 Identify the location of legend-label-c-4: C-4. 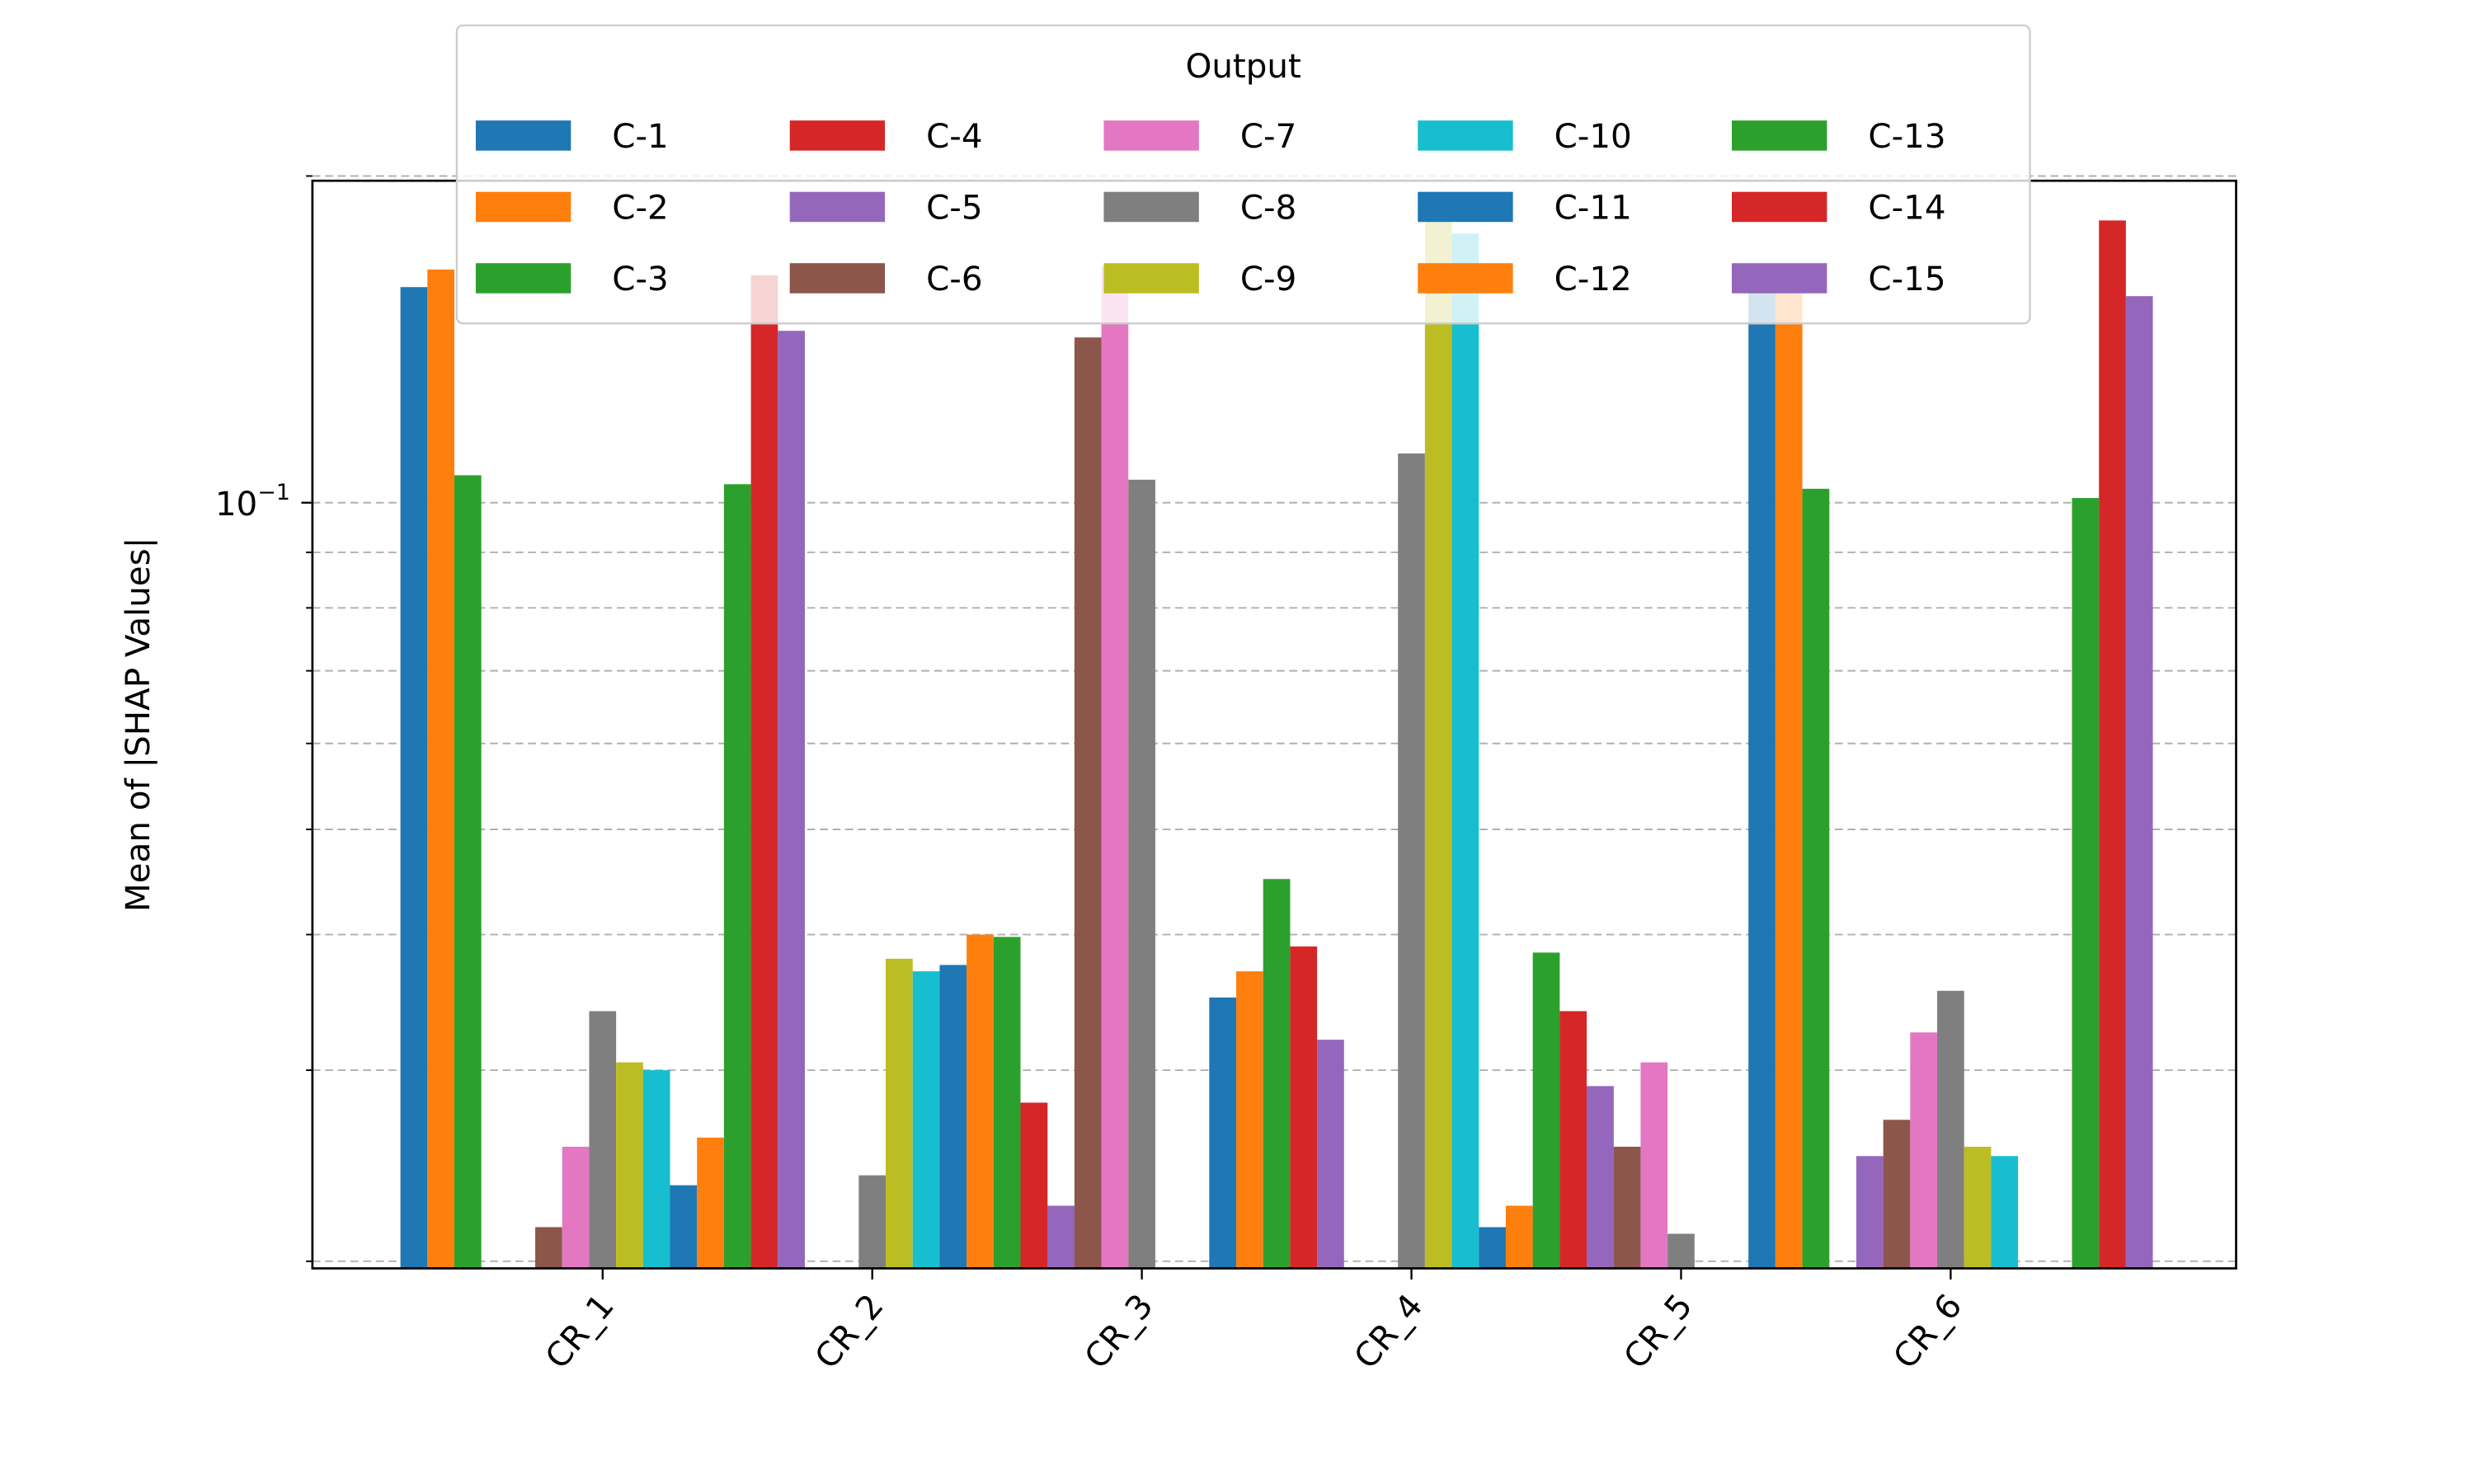
(954, 136).